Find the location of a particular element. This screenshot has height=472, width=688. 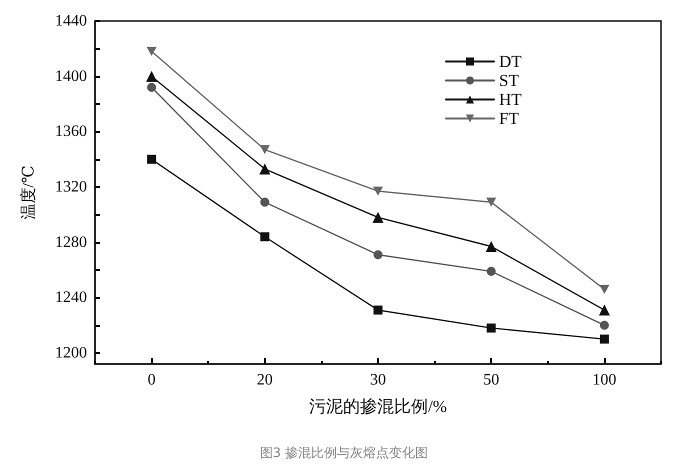

y-tick-label: 1280 is located at coordinates (71, 242).